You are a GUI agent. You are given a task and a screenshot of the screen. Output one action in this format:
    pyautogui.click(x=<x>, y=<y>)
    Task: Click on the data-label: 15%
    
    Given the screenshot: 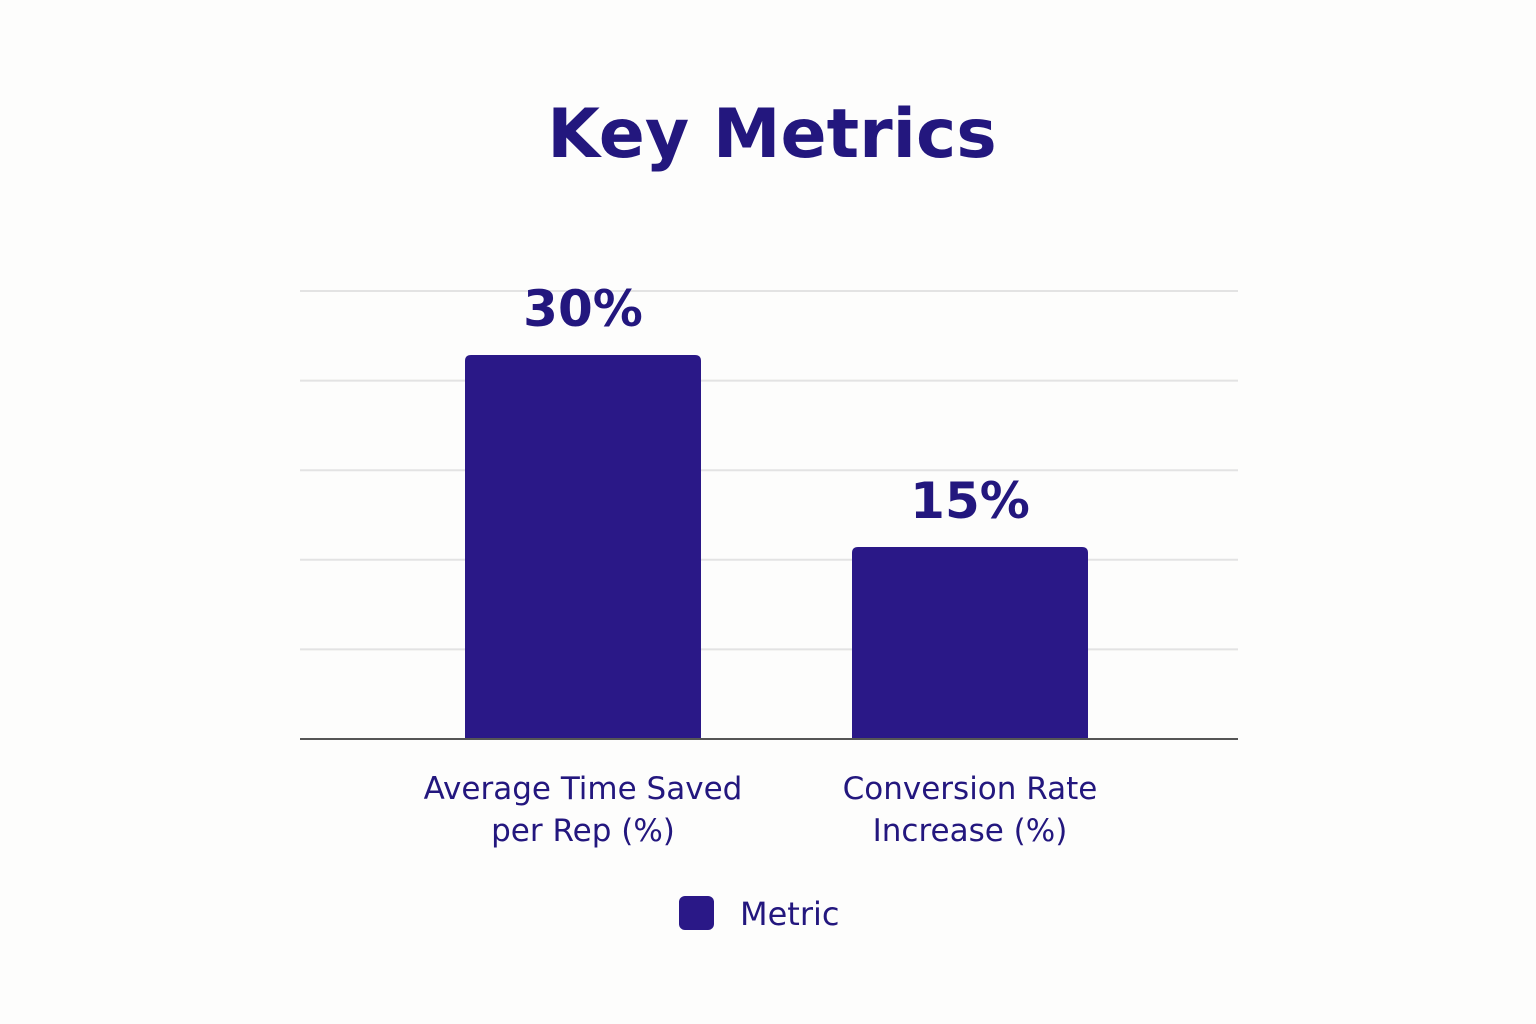 What is the action you would take?
    pyautogui.click(x=970, y=501)
    